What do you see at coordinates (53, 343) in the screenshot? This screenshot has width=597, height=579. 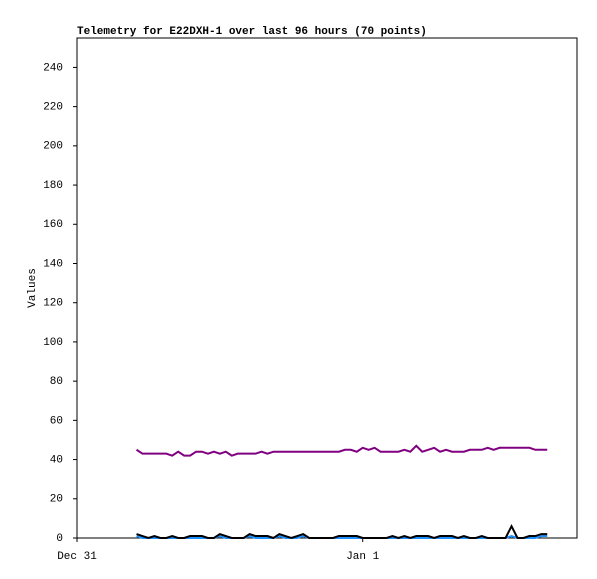 I see `y-tick-label: 100` at bounding box center [53, 343].